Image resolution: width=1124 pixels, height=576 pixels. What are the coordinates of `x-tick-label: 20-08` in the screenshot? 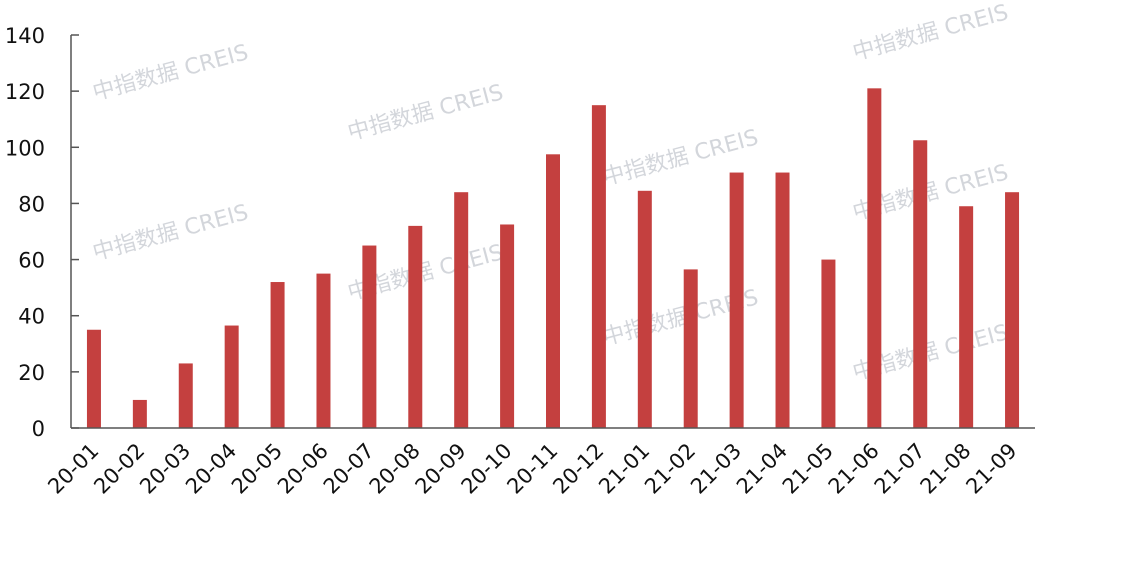 It's located at (395, 469).